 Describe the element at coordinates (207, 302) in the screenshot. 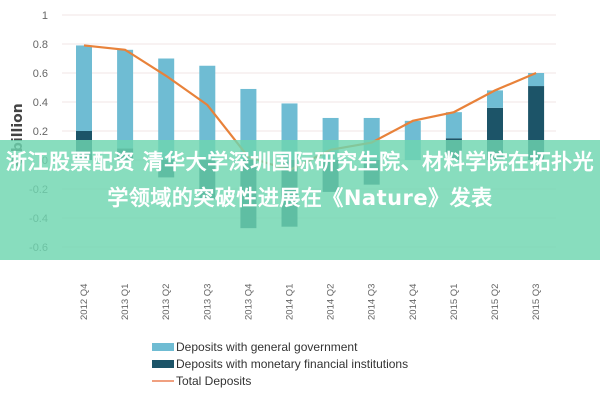

I see `x-tick-label: 2013 Q3` at that location.